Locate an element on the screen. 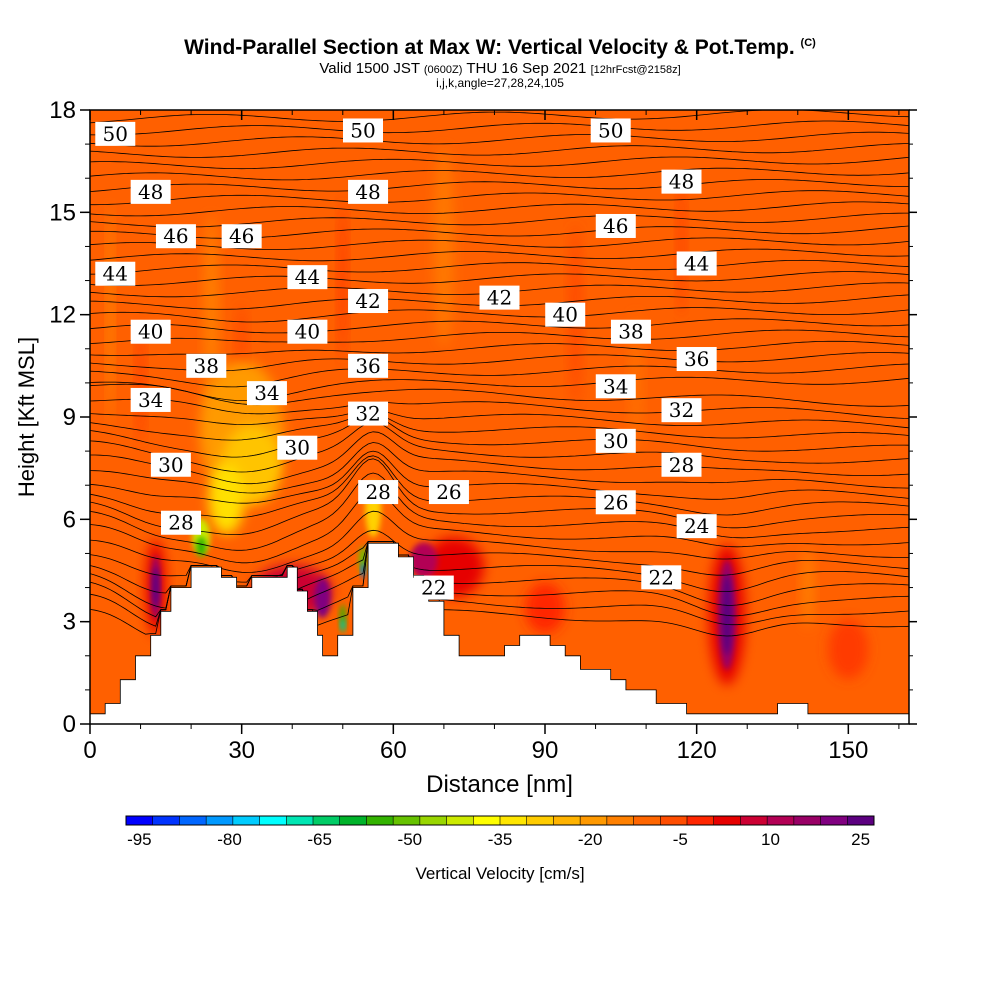 This screenshot has width=1000, height=1000. theta-label-34: 34 is located at coordinates (615, 386).